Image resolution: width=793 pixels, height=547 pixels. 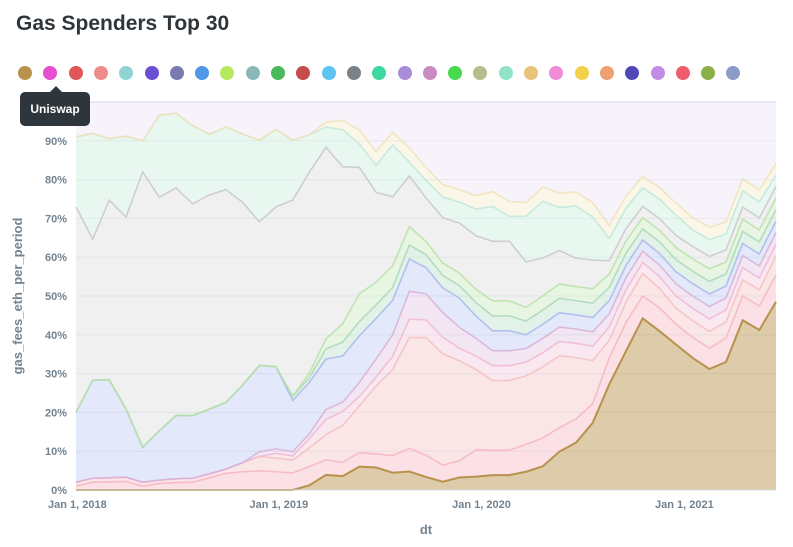 I want to click on y-tick-label: 90%, so click(x=56, y=142).